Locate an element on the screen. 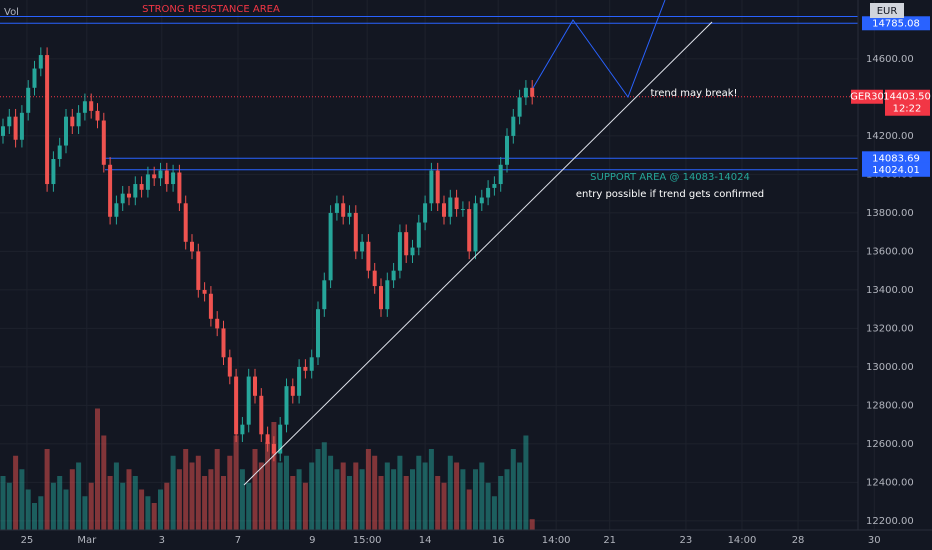  y-tick-label: 13400.00 is located at coordinates (890, 290).